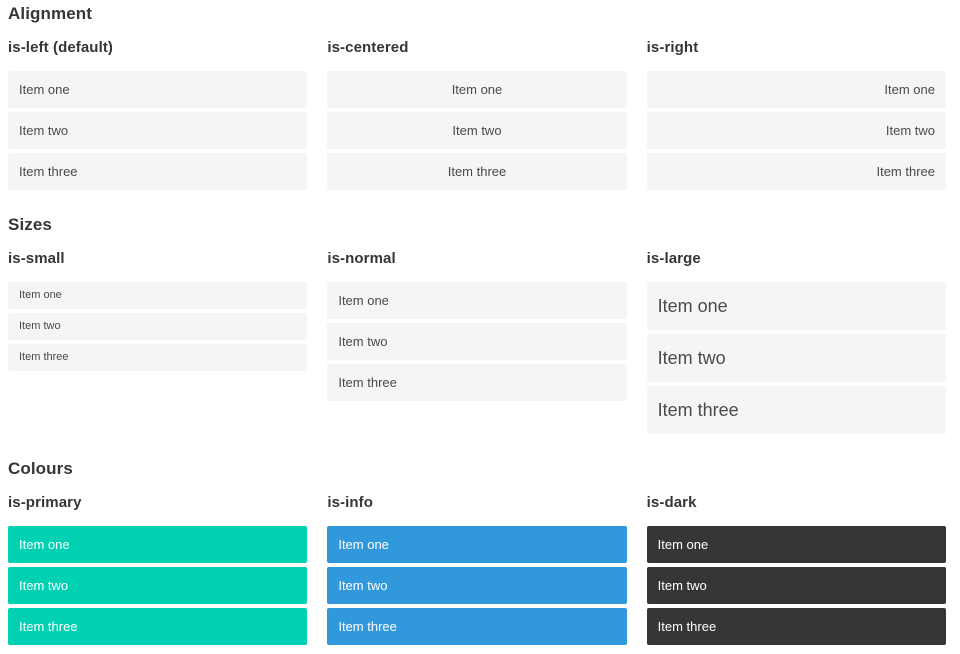 The image size is (960, 654). I want to click on block-list-centered: Item one Item two Item three, so click(477, 130).